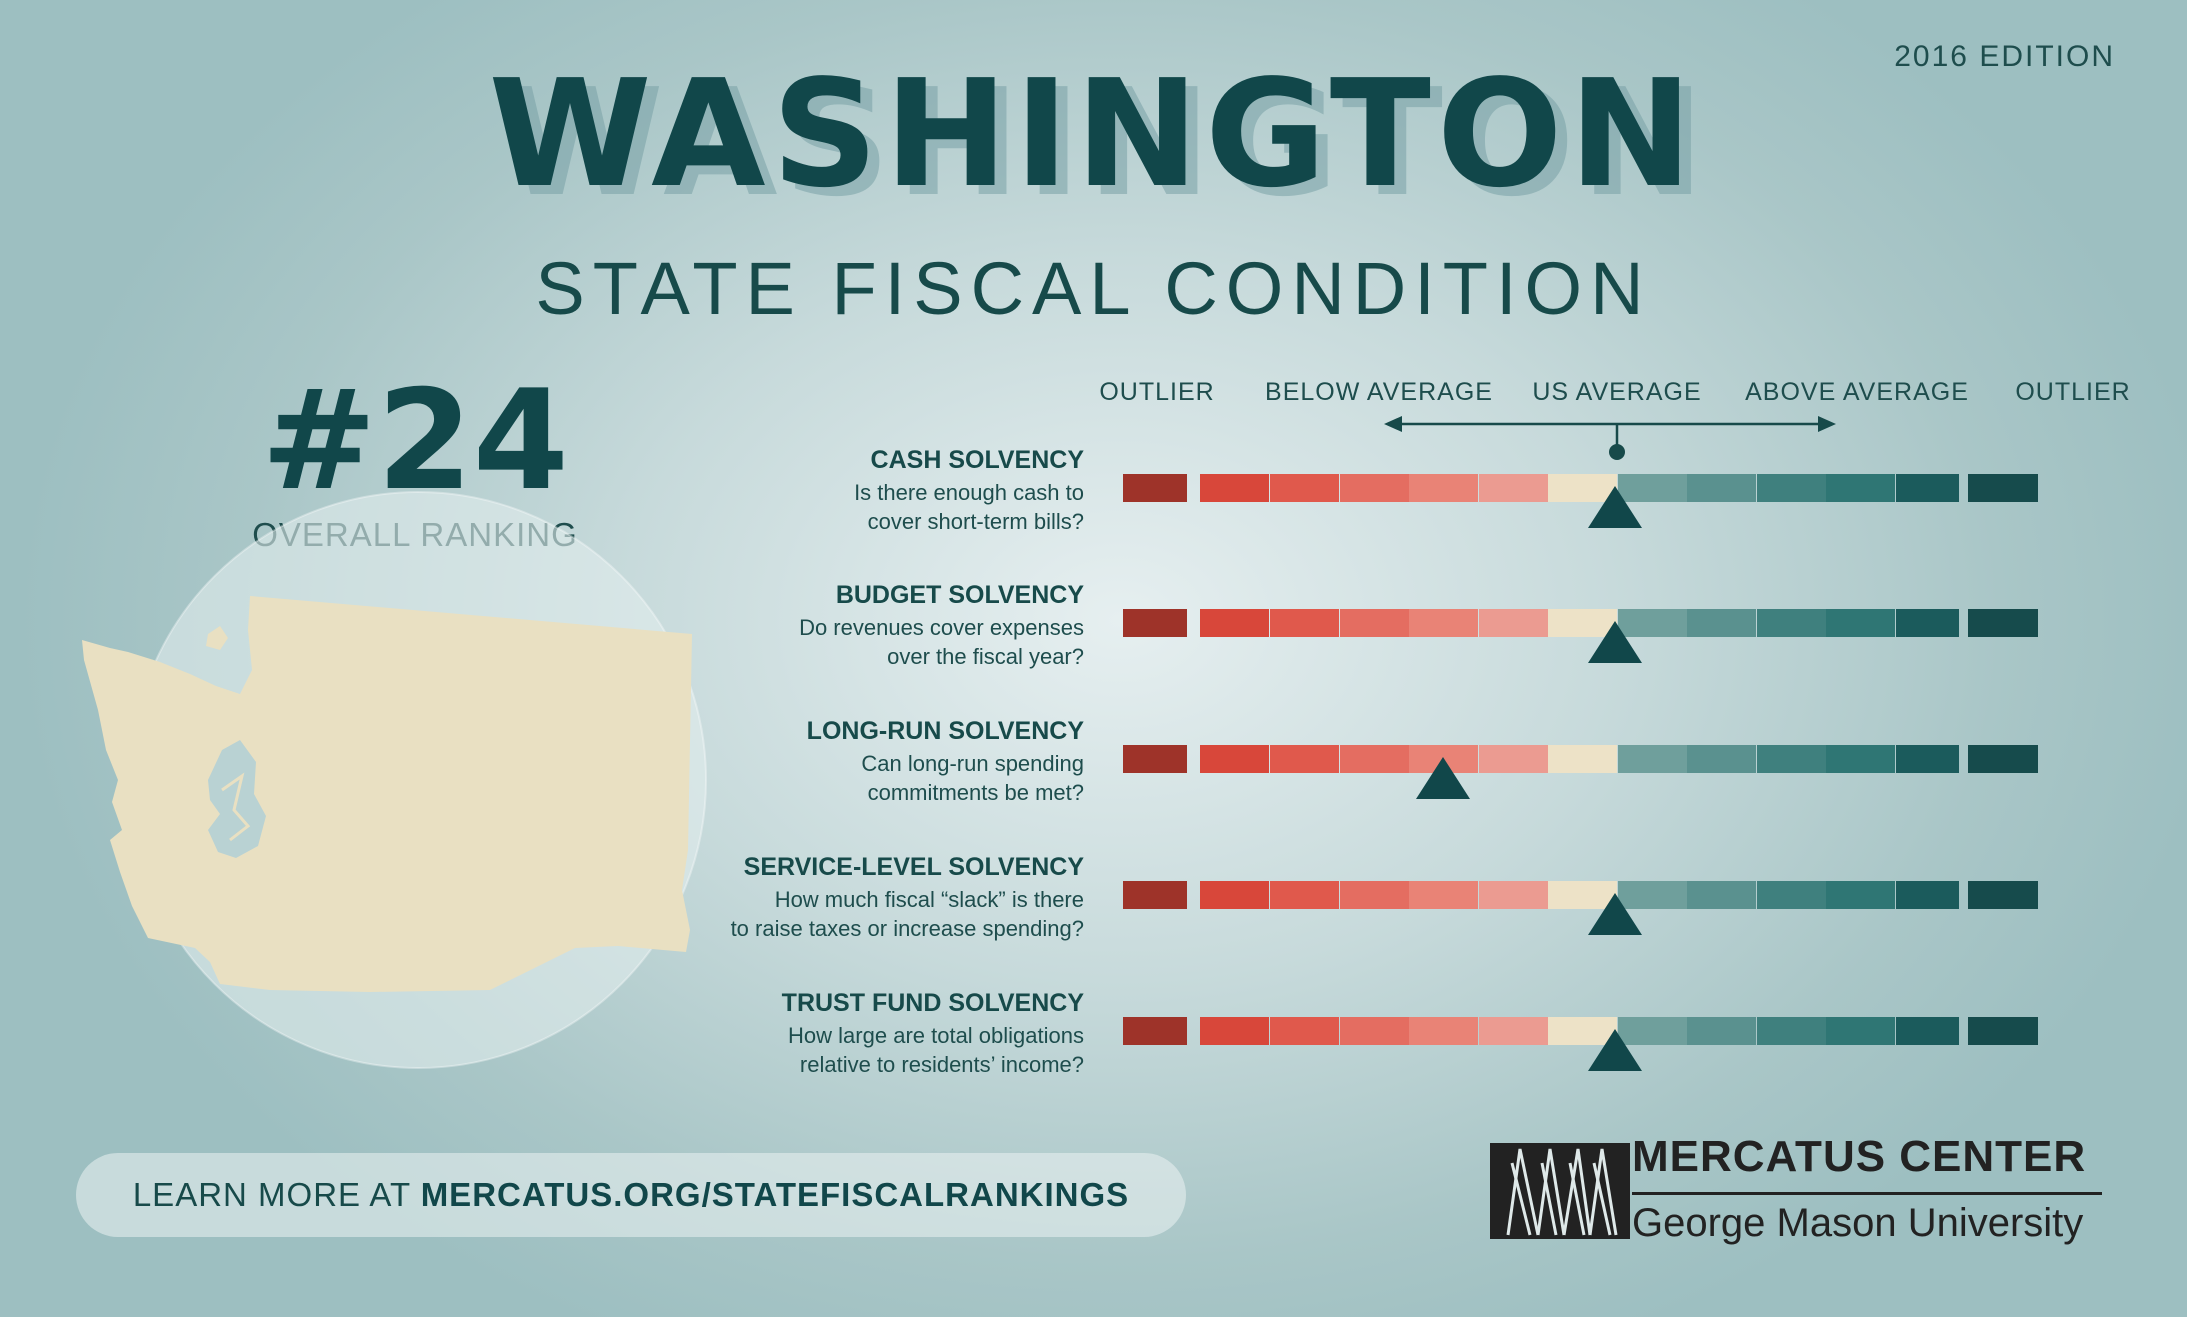 This screenshot has height=1317, width=2187. Describe the element at coordinates (824, 778) in the screenshot. I see `metric-question: Can long-run spending commitments be met?` at that location.